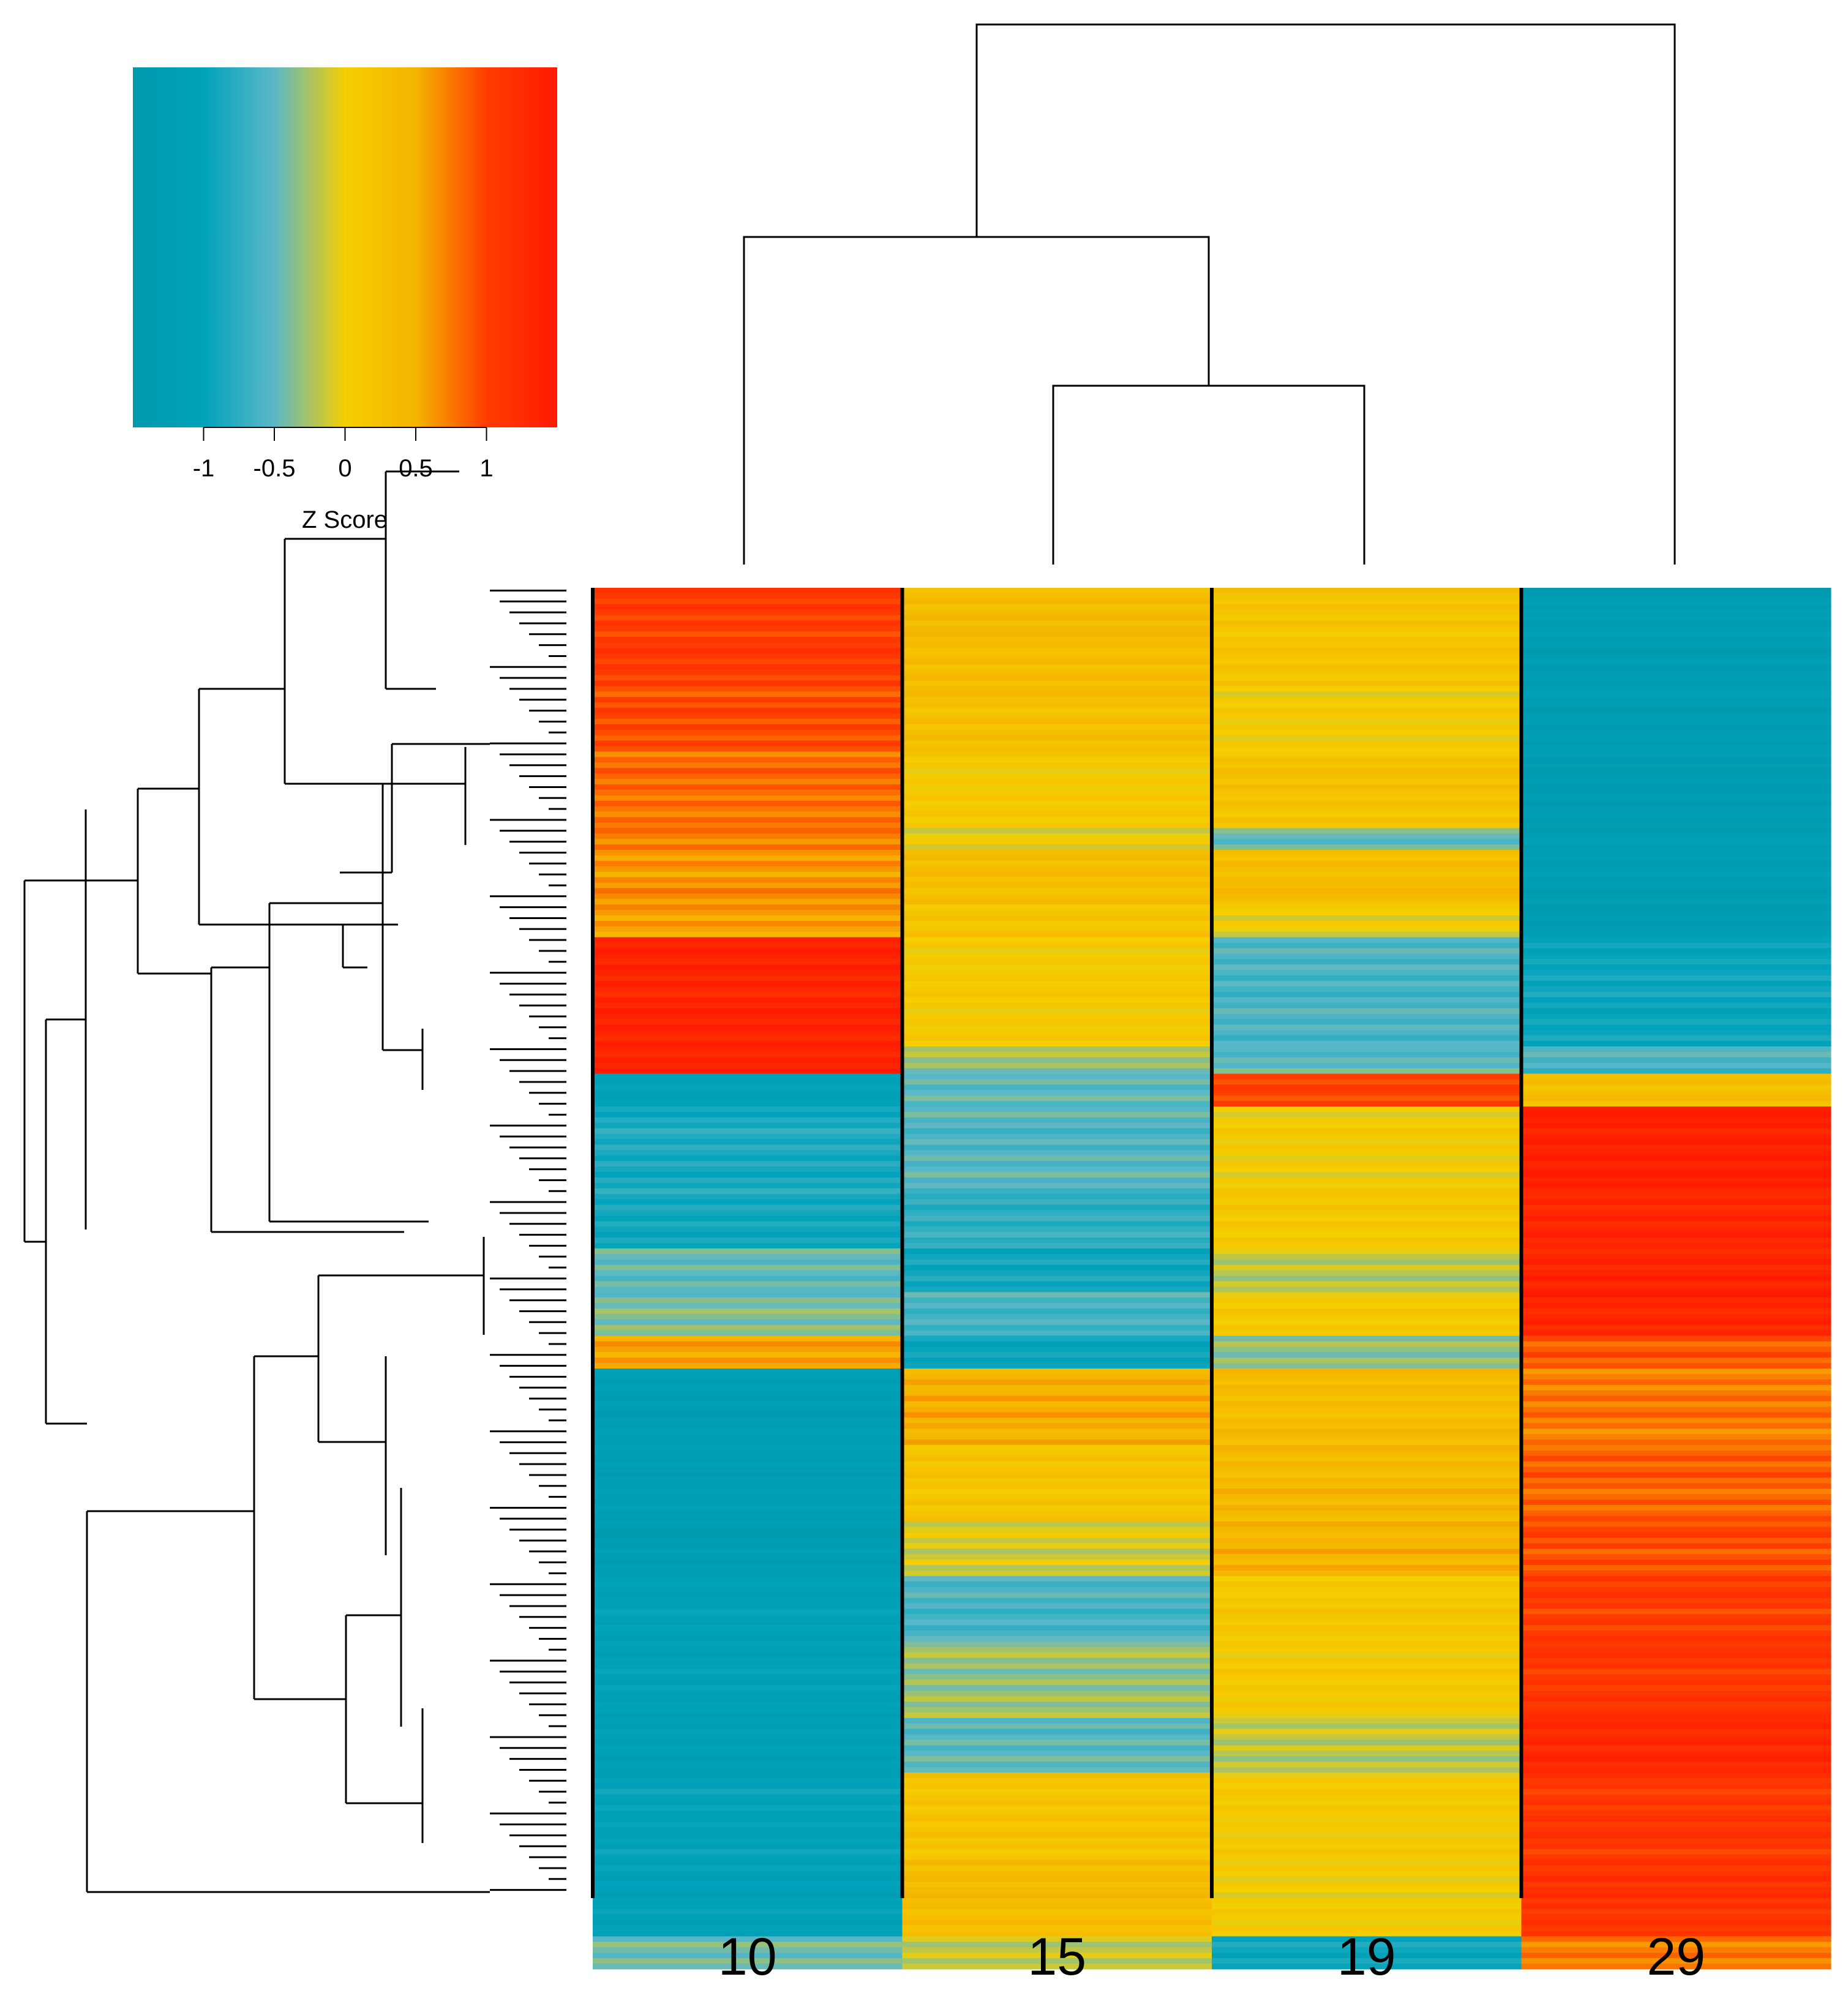  I want to click on color-key-tick-label: -1, so click(204, 468).